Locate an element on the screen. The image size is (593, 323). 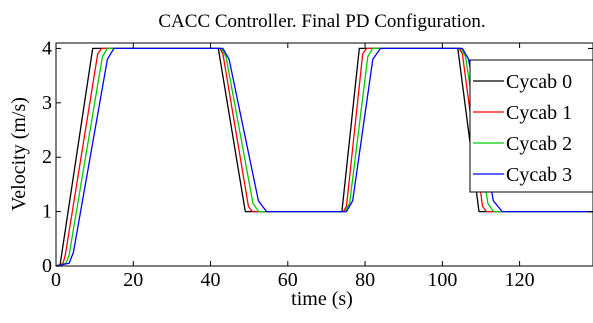
chart-title: CACC Controller. Final PD Configuration. is located at coordinates (321, 21).